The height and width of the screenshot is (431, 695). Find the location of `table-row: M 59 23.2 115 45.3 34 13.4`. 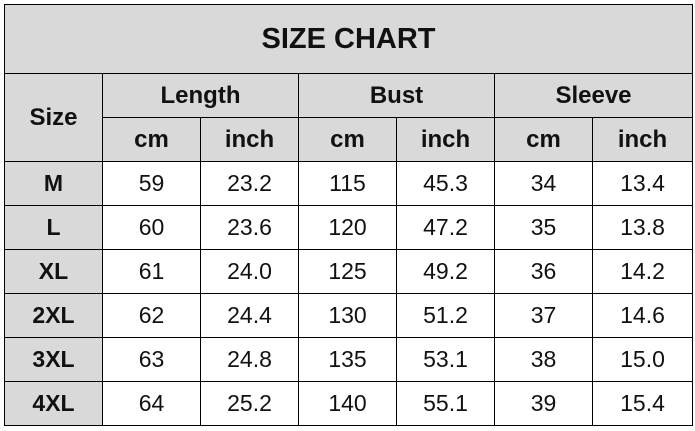

table-row: M 59 23.2 115 45.3 34 13.4 is located at coordinates (348, 183).